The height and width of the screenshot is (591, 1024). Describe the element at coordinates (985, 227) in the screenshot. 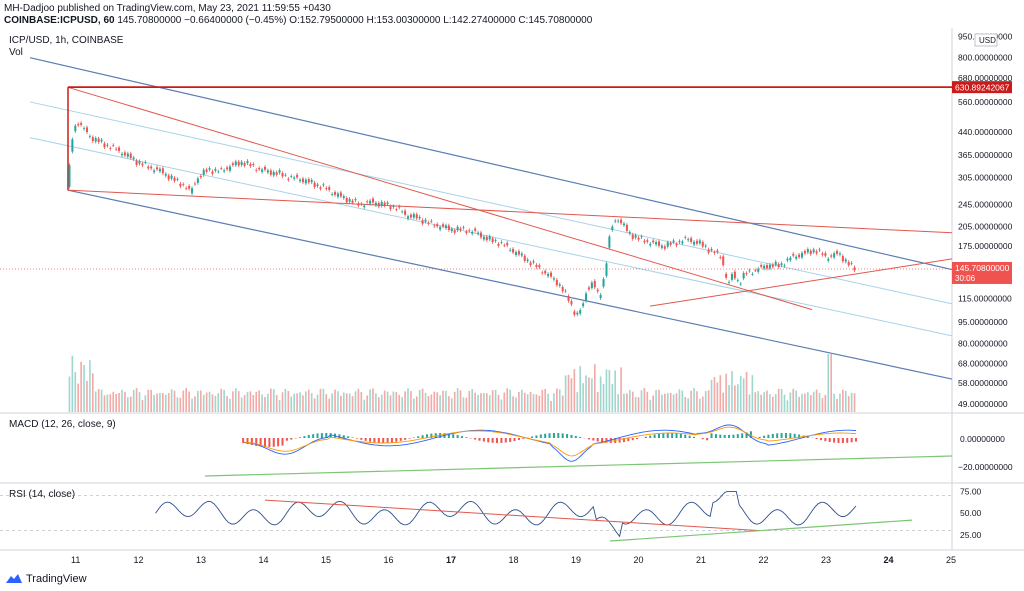

I see `price-axis-label: 205.00000000` at that location.